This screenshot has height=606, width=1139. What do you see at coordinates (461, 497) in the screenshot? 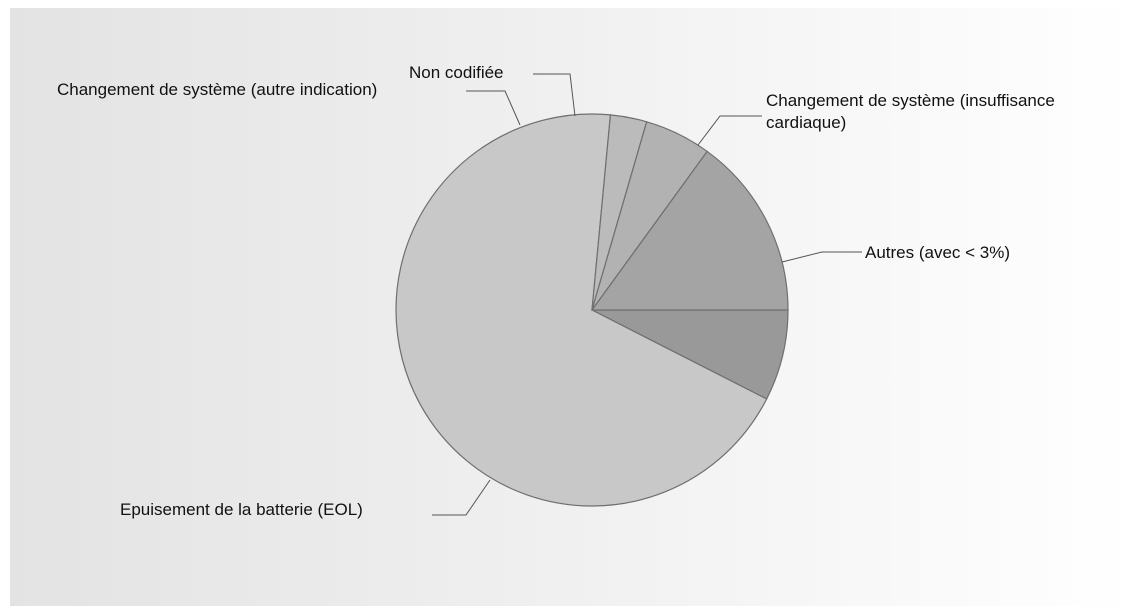
I see `leader-line-epuisement-batterie` at bounding box center [461, 497].